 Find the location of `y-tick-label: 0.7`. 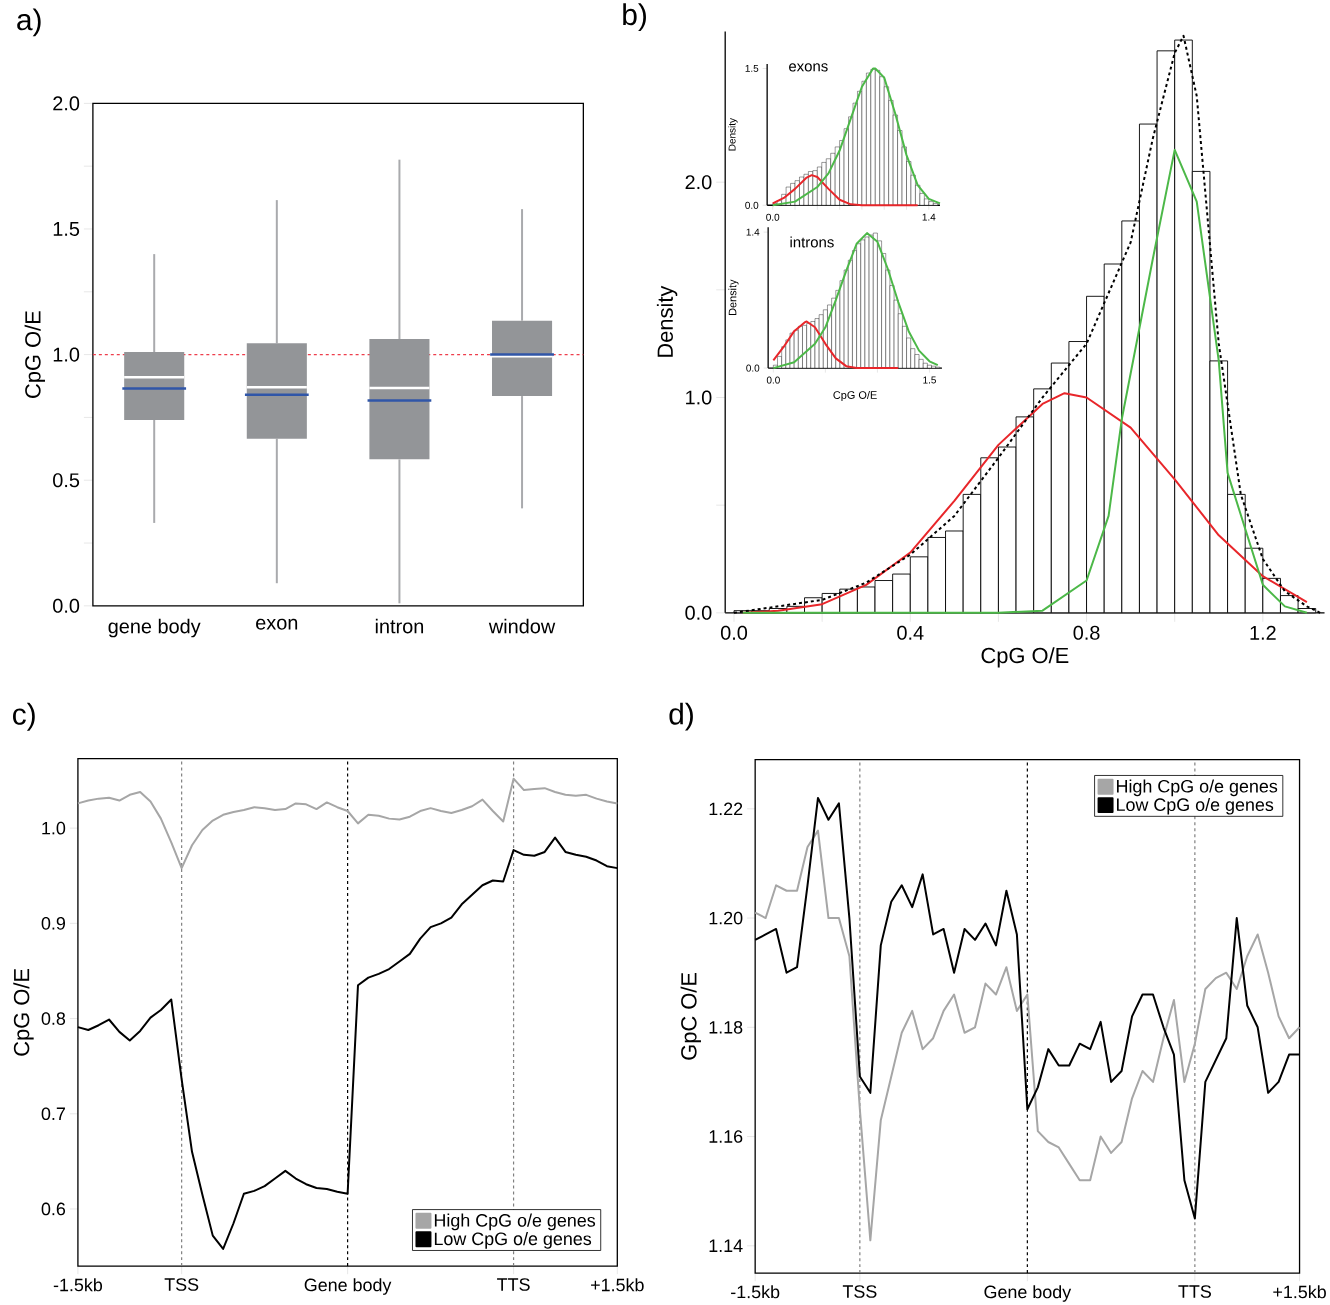

y-tick-label: 0.7 is located at coordinates (53, 1114).